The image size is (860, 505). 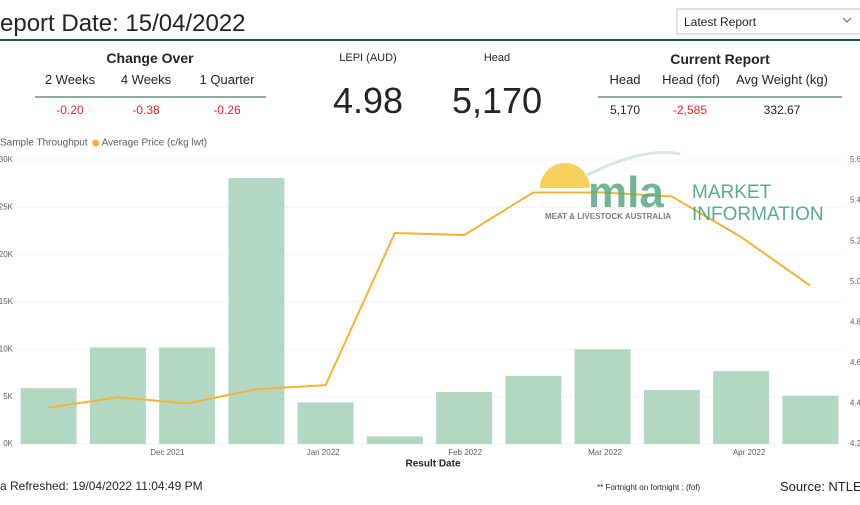 I want to click on logo-mla: mla, so click(x=626, y=192).